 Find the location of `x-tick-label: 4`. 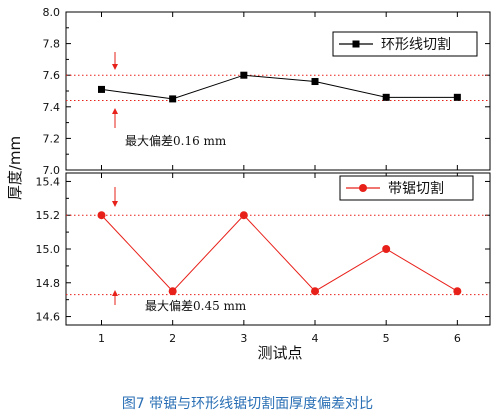

x-tick-label: 4 is located at coordinates (315, 338).